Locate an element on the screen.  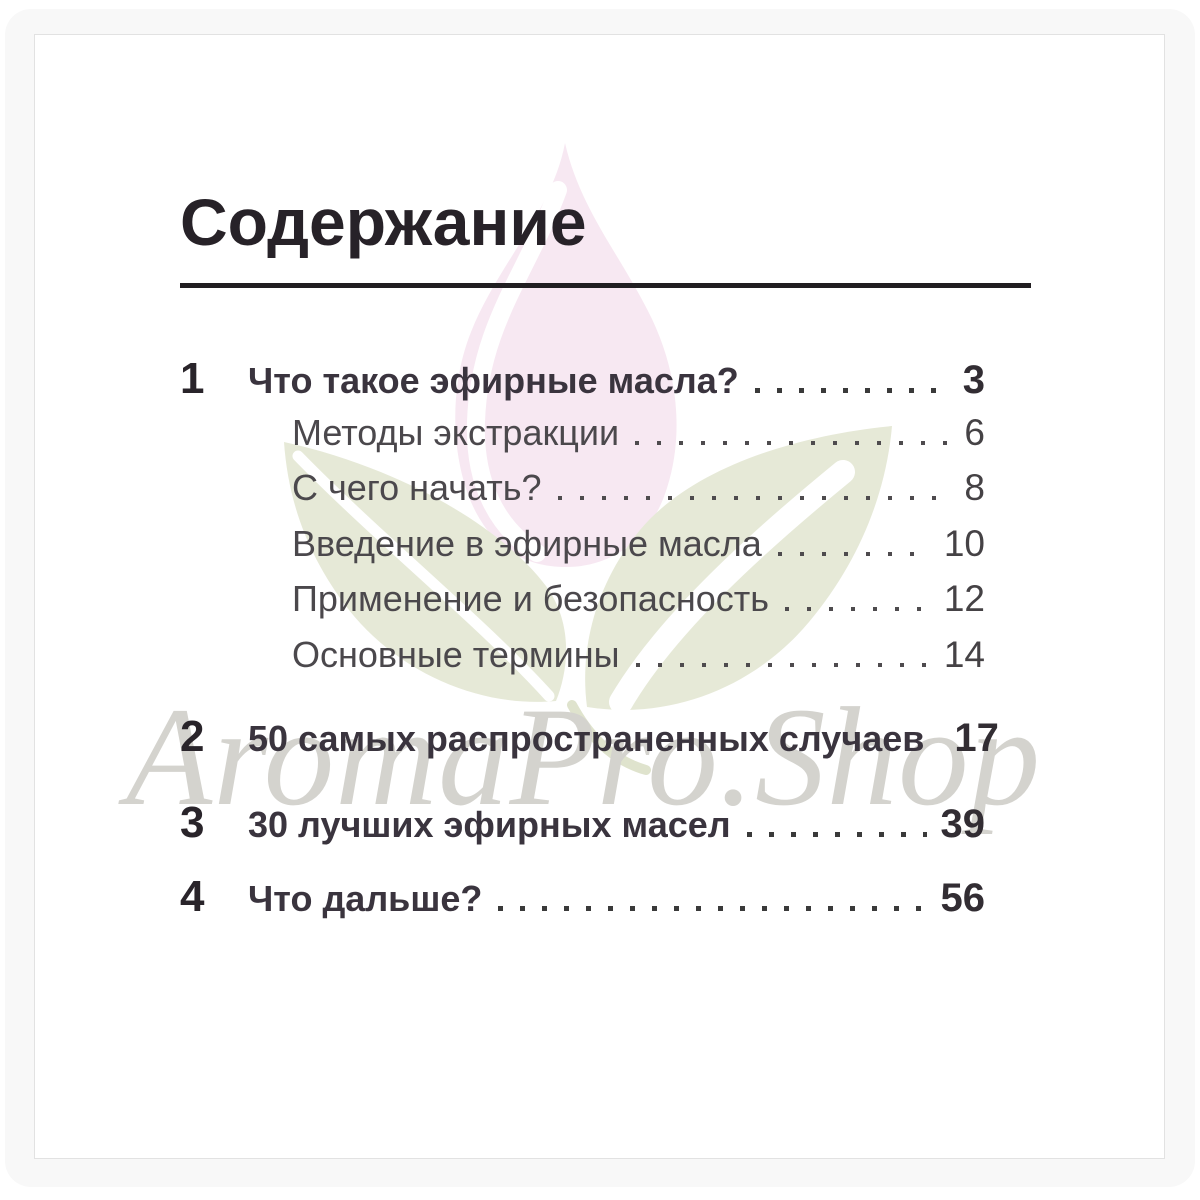
toc-entry: Методы экстракции 6 is located at coordinates (582, 433).